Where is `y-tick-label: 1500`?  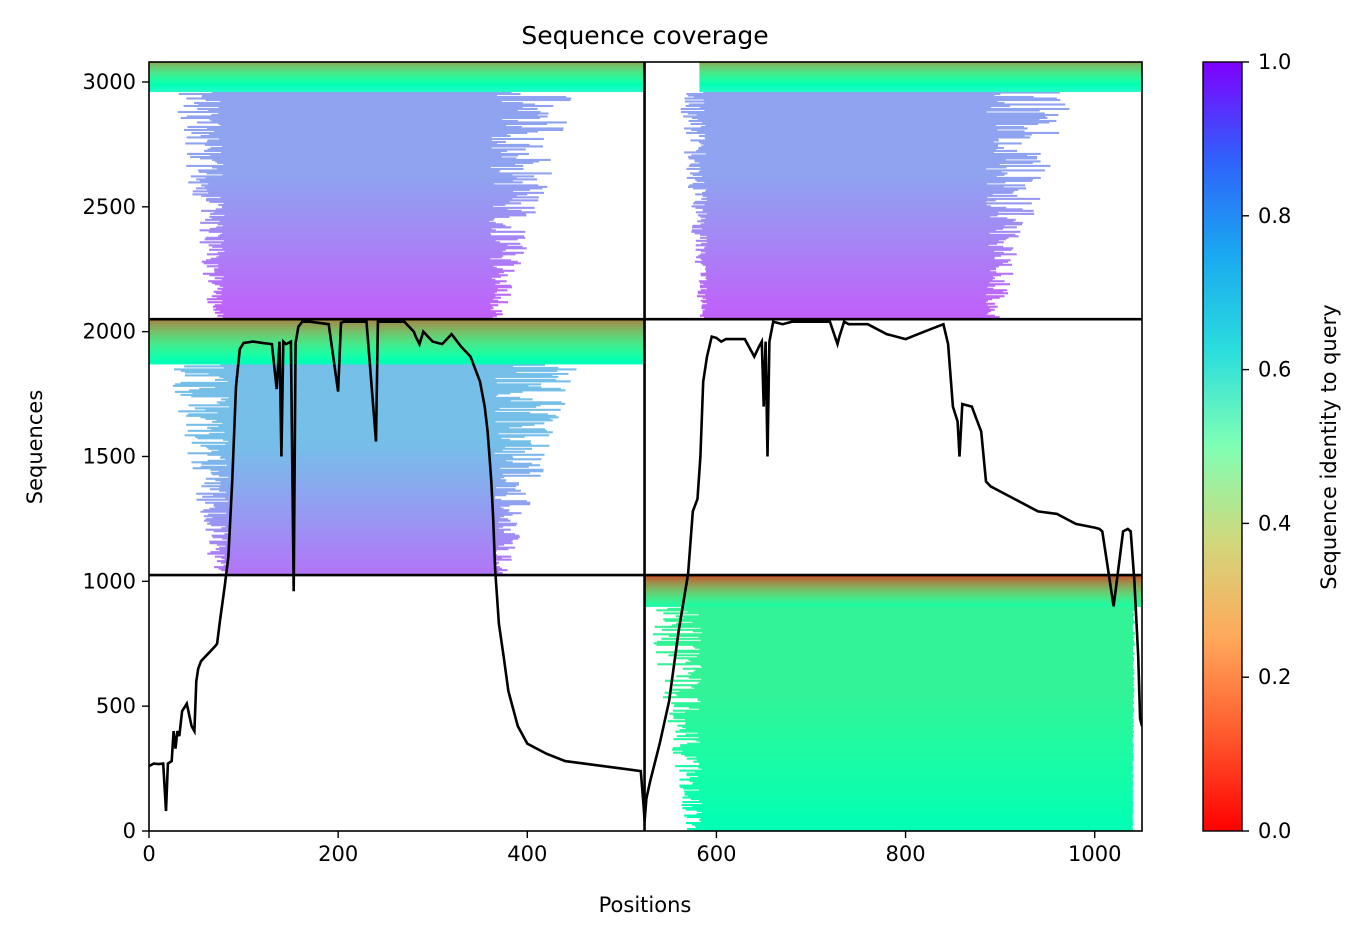
y-tick-label: 1500 is located at coordinates (109, 456).